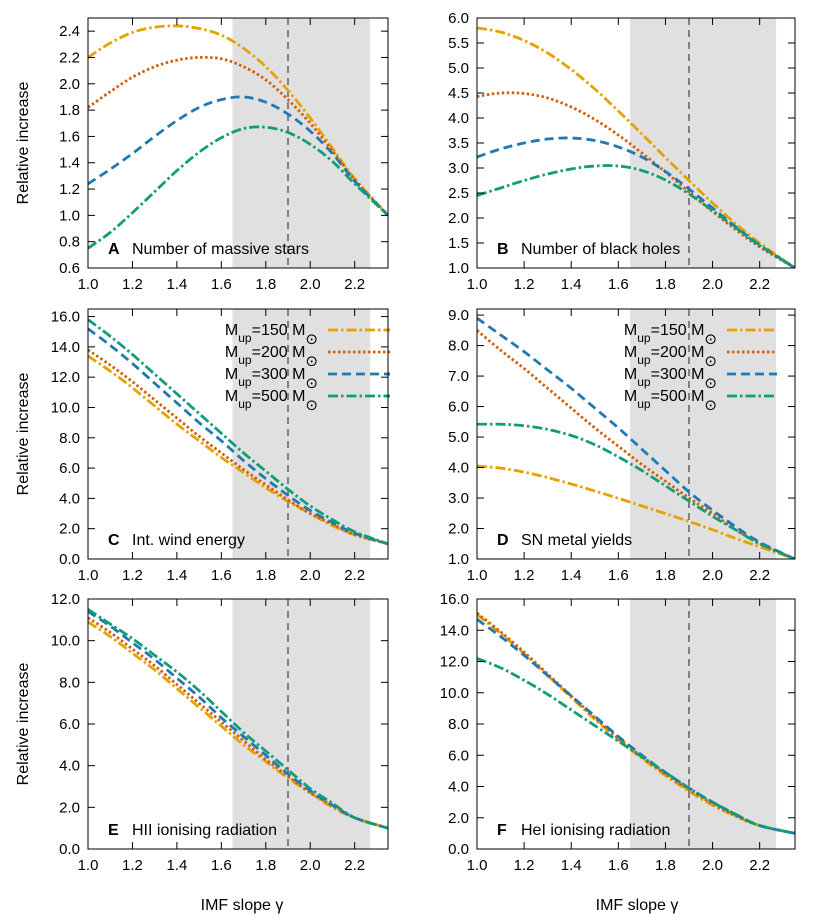 Image resolution: width=828 pixels, height=920 pixels. What do you see at coordinates (595, 830) in the screenshot?
I see `panel-F-title: HeI ionising radiation` at bounding box center [595, 830].